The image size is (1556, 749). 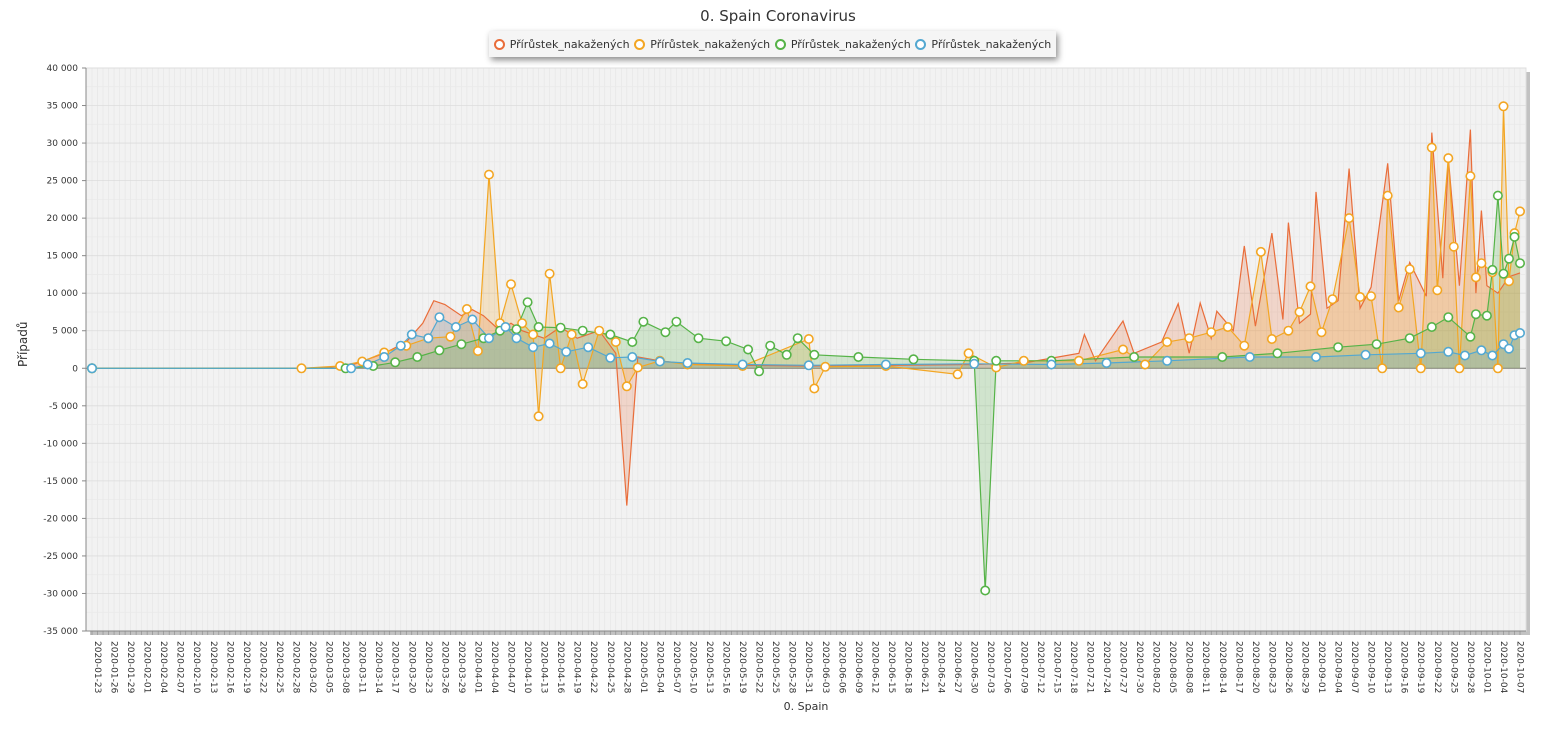 I want to click on x-tick-label: 2020-01-23, so click(x=97, y=667).